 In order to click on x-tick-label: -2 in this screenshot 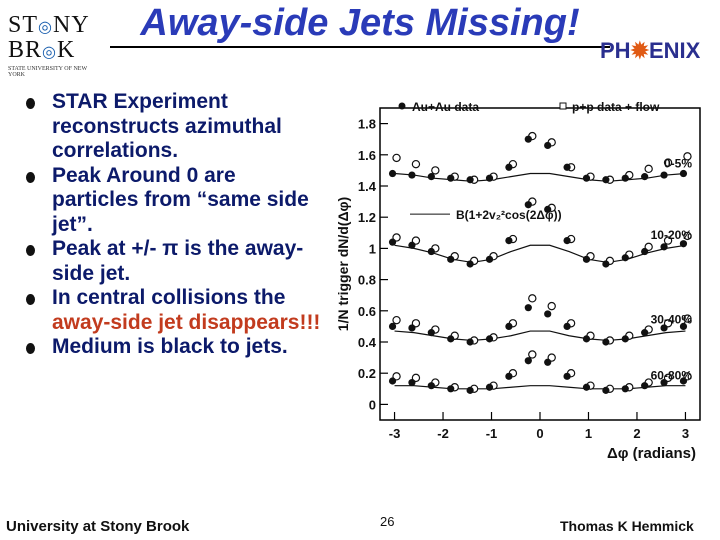, I will do `click(443, 433)`.